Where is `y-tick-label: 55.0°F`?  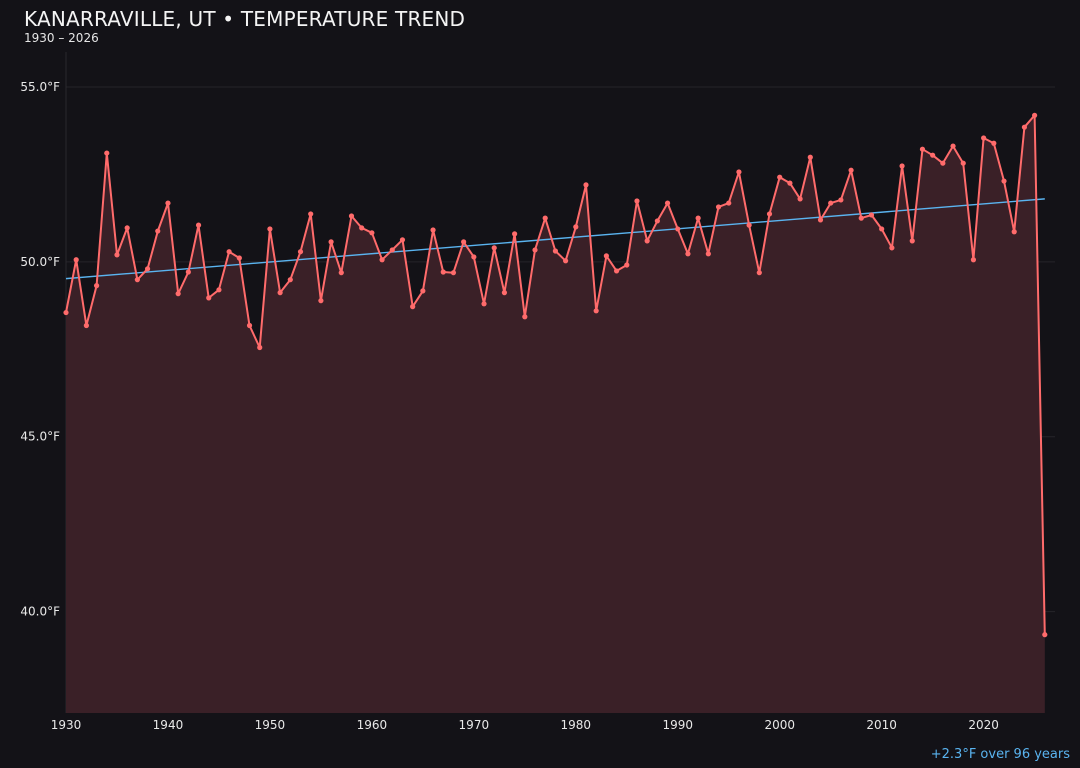
y-tick-label: 55.0°F is located at coordinates (40, 87).